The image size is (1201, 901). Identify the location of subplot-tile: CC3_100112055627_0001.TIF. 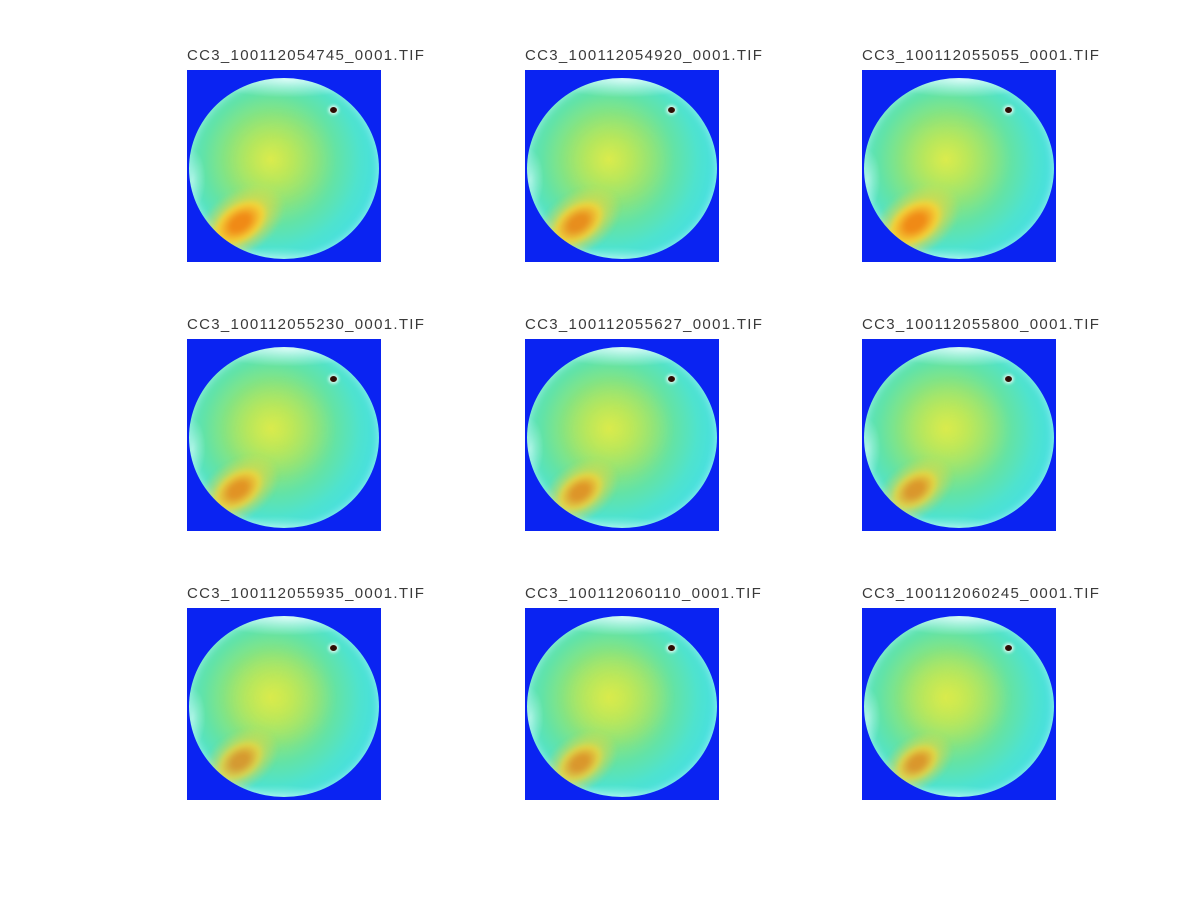
(643, 423).